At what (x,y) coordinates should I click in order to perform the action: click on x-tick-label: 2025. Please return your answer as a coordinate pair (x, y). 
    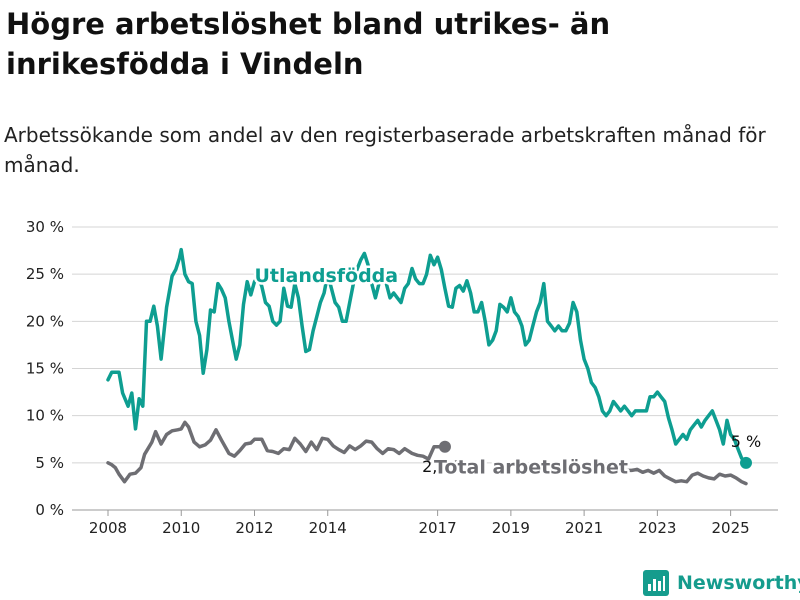
    Looking at the image, I should click on (731, 528).